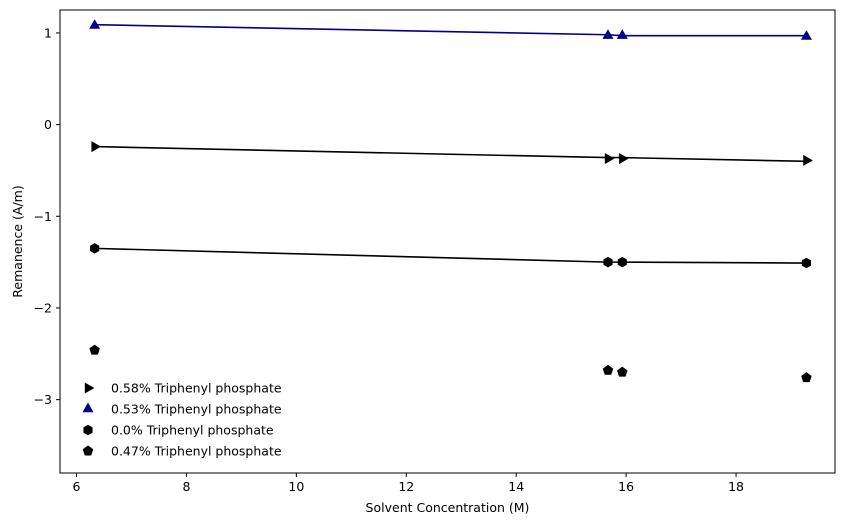 The image size is (844, 525). What do you see at coordinates (196, 388) in the screenshot?
I see `legend-label: 0.58% Triphenyl phosphate` at bounding box center [196, 388].